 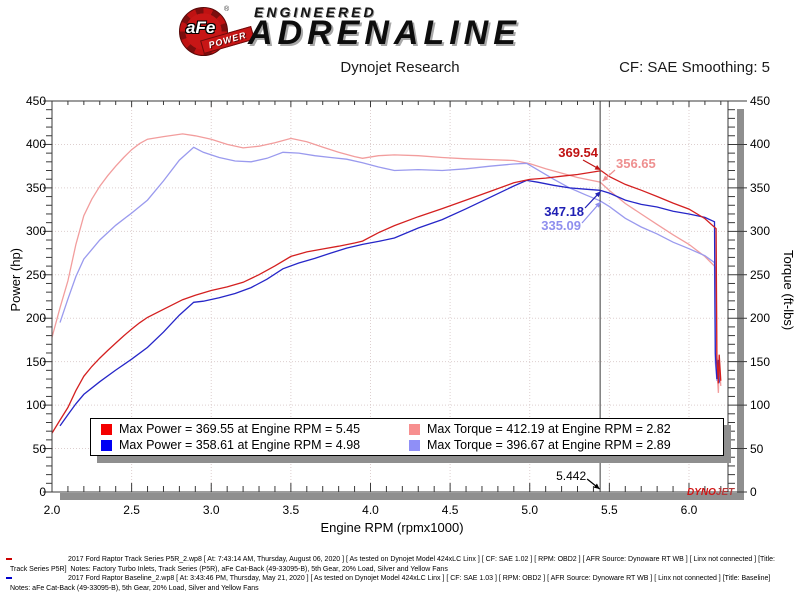 I want to click on y-tick-label-right: 400, so click(x=760, y=144).